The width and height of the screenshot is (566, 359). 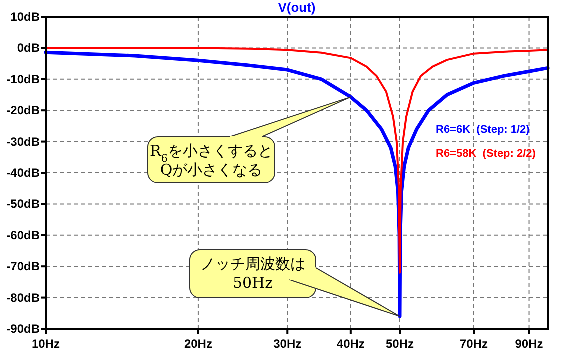 What do you see at coordinates (198, 344) in the screenshot?
I see `x-tick-label: 20Hz` at bounding box center [198, 344].